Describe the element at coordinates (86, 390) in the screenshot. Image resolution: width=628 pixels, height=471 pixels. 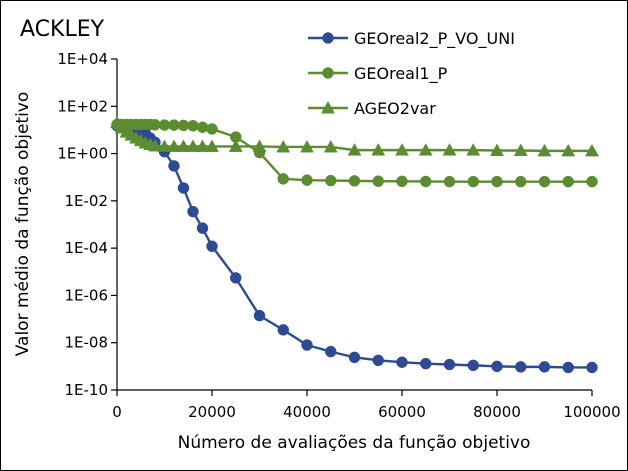
I see `y-tick-label: 1E-10` at that location.